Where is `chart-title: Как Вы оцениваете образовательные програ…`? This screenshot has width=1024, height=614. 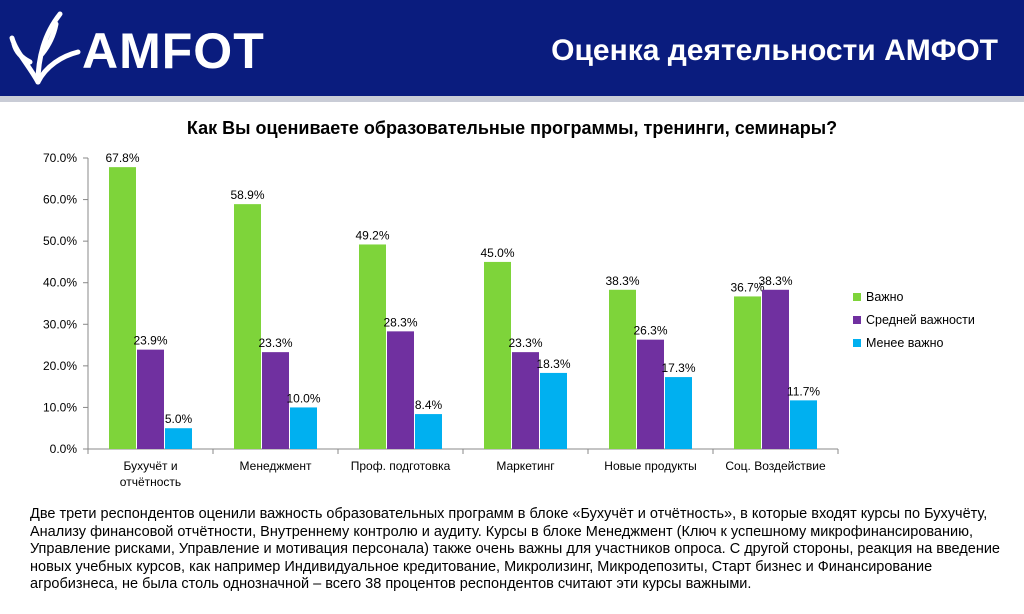 chart-title: Как Вы оцениваете образовательные програ… is located at coordinates (512, 128).